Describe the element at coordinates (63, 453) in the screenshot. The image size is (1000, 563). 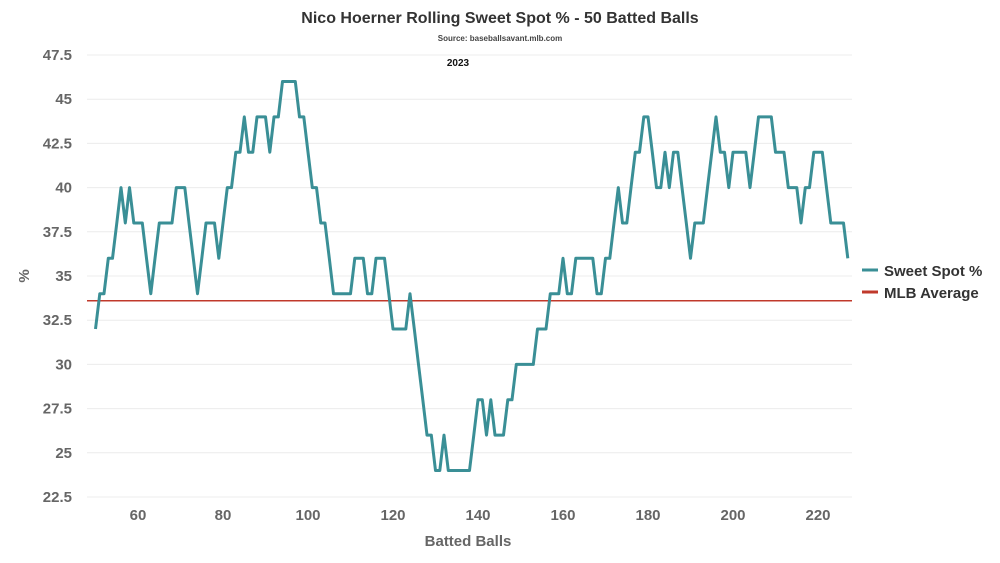
I see `y-tick-label: 25` at that location.